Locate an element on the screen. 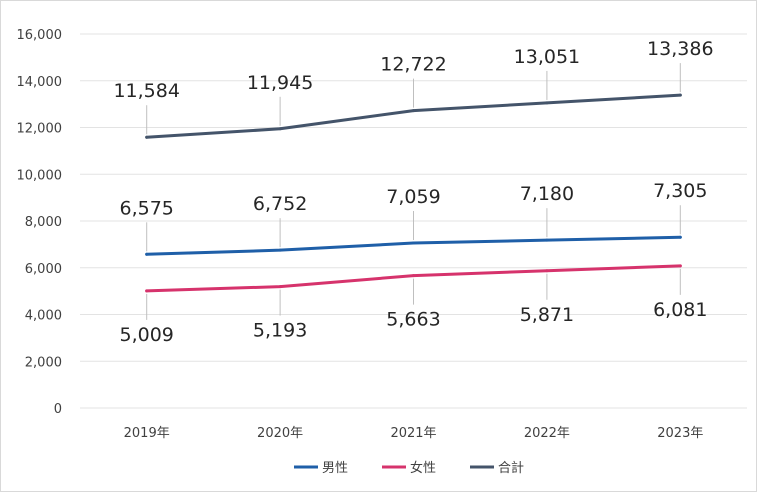 This screenshot has width=757, height=492. data-label: 5,663 is located at coordinates (413, 320).